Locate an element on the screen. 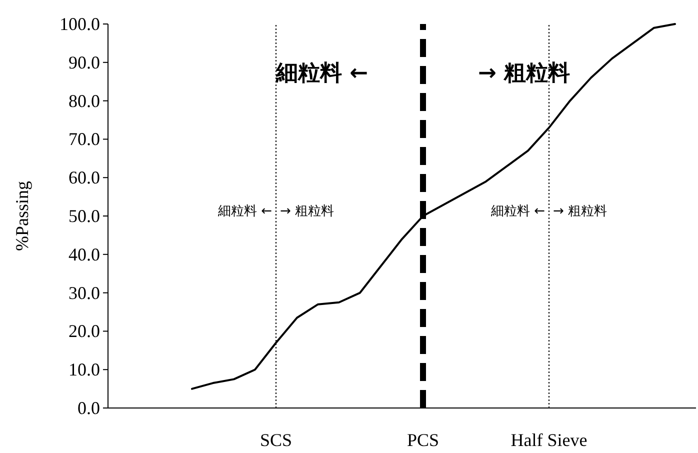  y-tick-label: 70.0 is located at coordinates (84, 139).